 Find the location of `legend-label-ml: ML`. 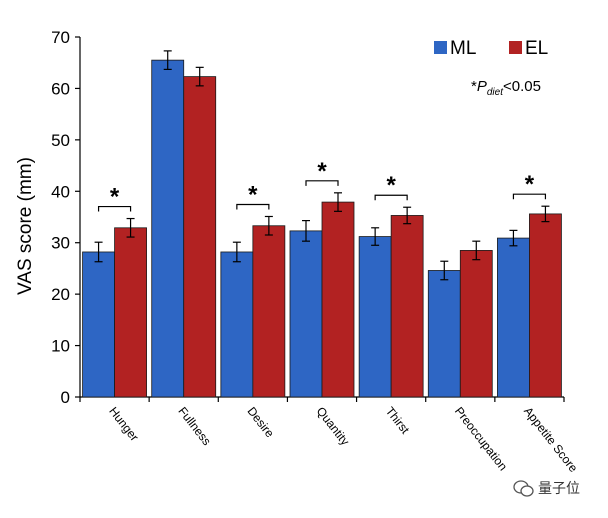

legend-label-ml: ML is located at coordinates (463, 48).